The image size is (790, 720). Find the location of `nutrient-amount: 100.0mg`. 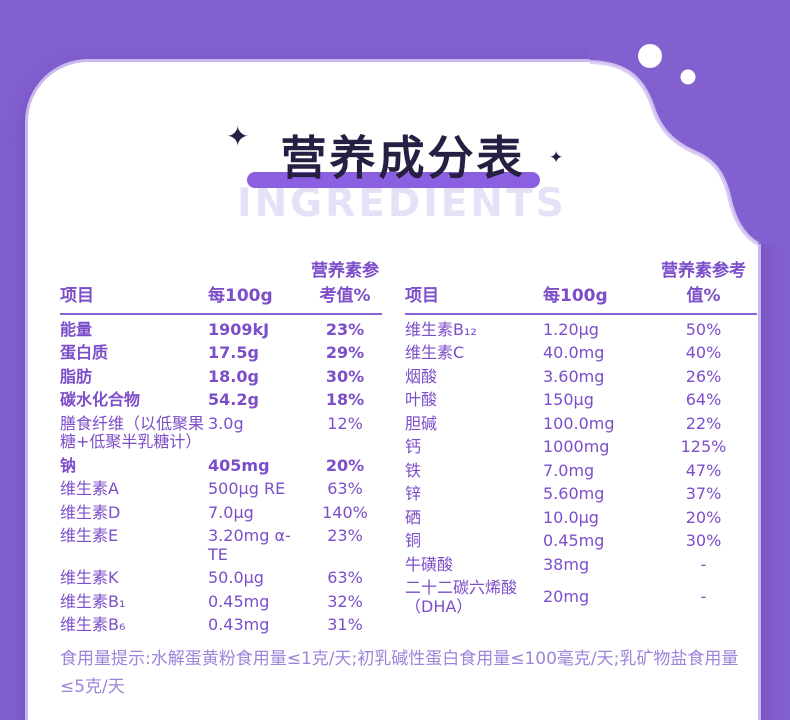

nutrient-amount: 100.0mg is located at coordinates (579, 423).